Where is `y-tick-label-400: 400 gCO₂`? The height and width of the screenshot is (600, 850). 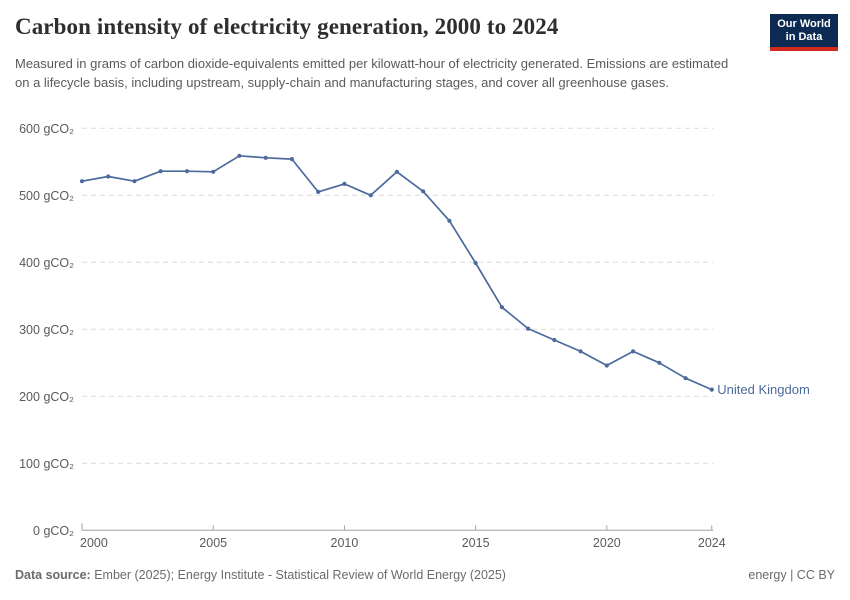
y-tick-label-400: 400 gCO₂ is located at coordinates (46, 263).